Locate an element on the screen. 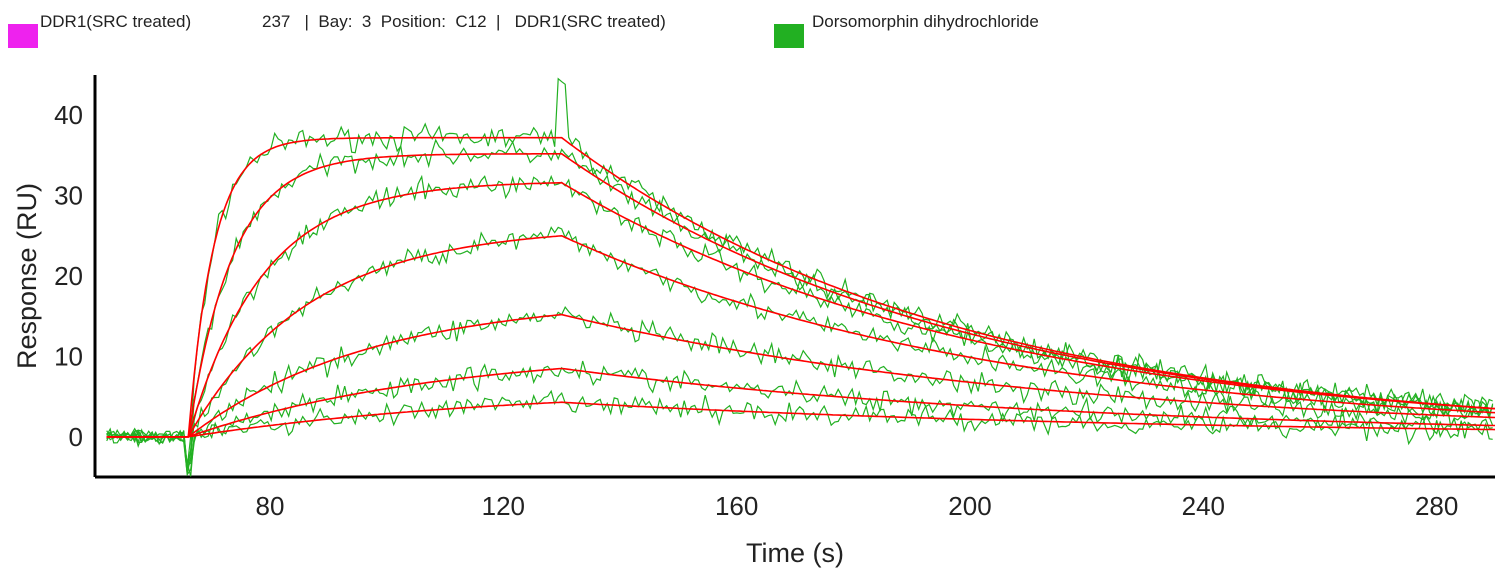 The image size is (1495, 570). measured-curve is located at coordinates (799, 433).